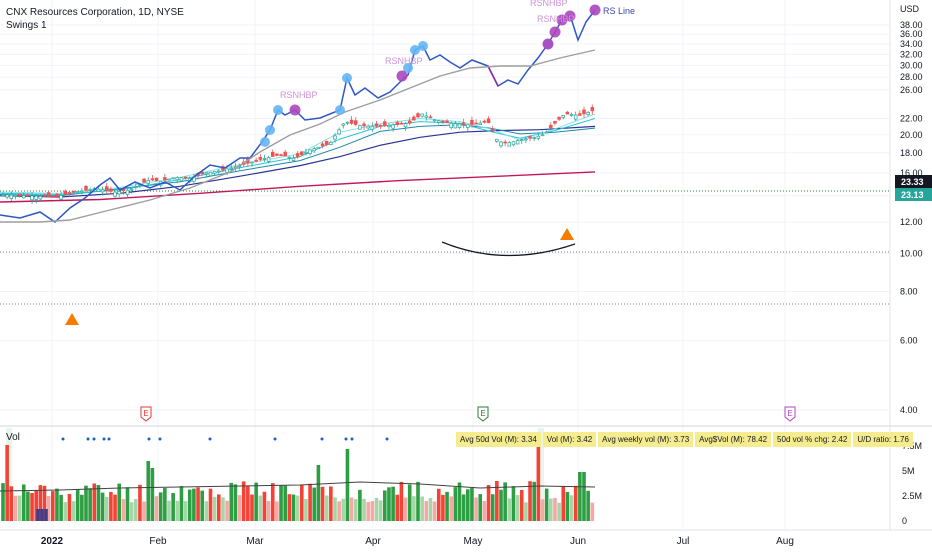 This screenshot has height=555, width=932. What do you see at coordinates (95, 12) in the screenshot?
I see `symbol-title: CNX Resources Corporation, 1D, NYSE` at bounding box center [95, 12].